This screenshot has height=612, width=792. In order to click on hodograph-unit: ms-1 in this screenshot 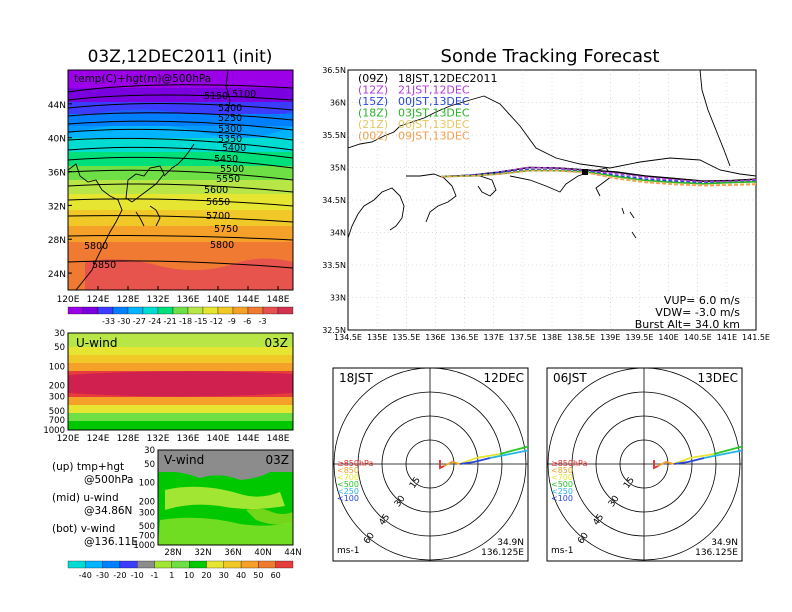, I will do `click(348, 551)`.